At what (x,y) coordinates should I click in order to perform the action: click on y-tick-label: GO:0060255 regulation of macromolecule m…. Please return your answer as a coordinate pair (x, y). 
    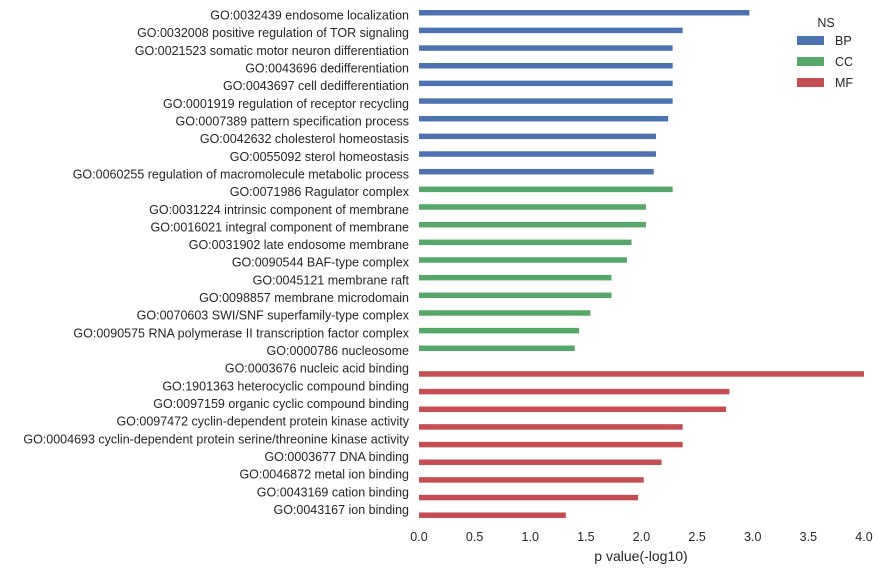
    Looking at the image, I should click on (241, 174).